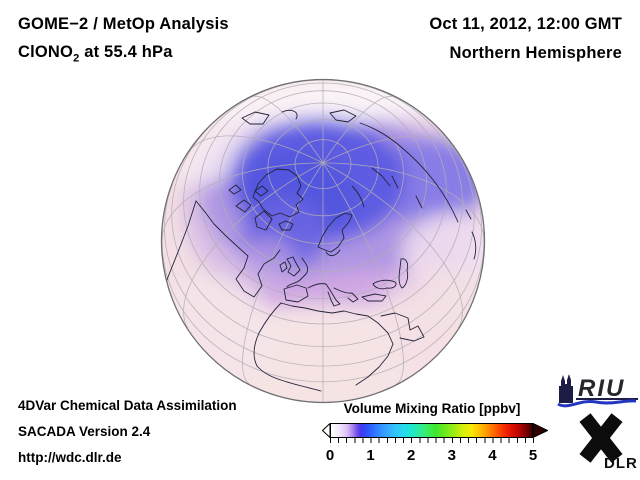 The image size is (640, 480). Describe the element at coordinates (76, 58) in the screenshot. I see `species-subscript: 2` at that location.